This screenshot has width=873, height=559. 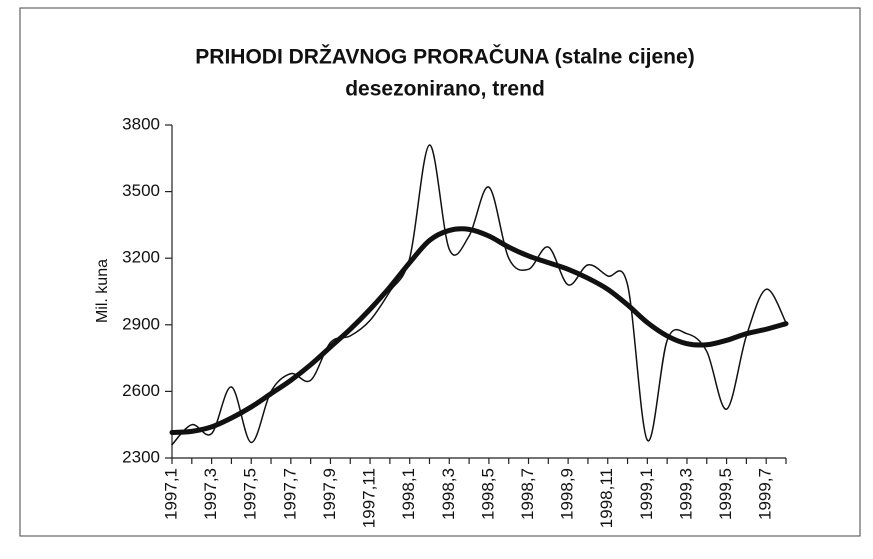 I want to click on x-tick-label: 1998,9, so click(x=567, y=494).